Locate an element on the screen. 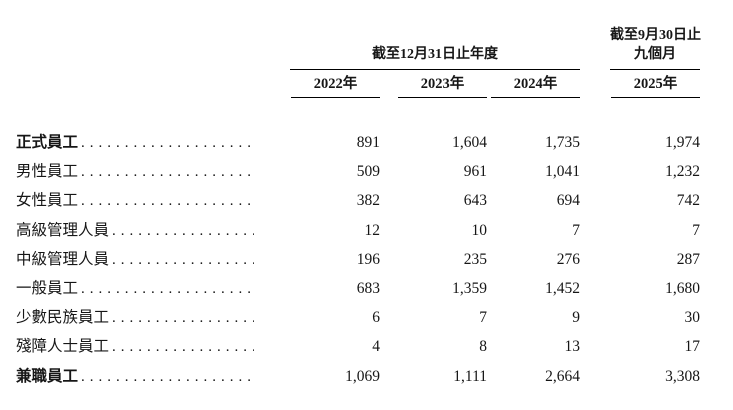 Image resolution: width=733 pixels, height=410 pixels. cell-2023: 10 is located at coordinates (479, 230).